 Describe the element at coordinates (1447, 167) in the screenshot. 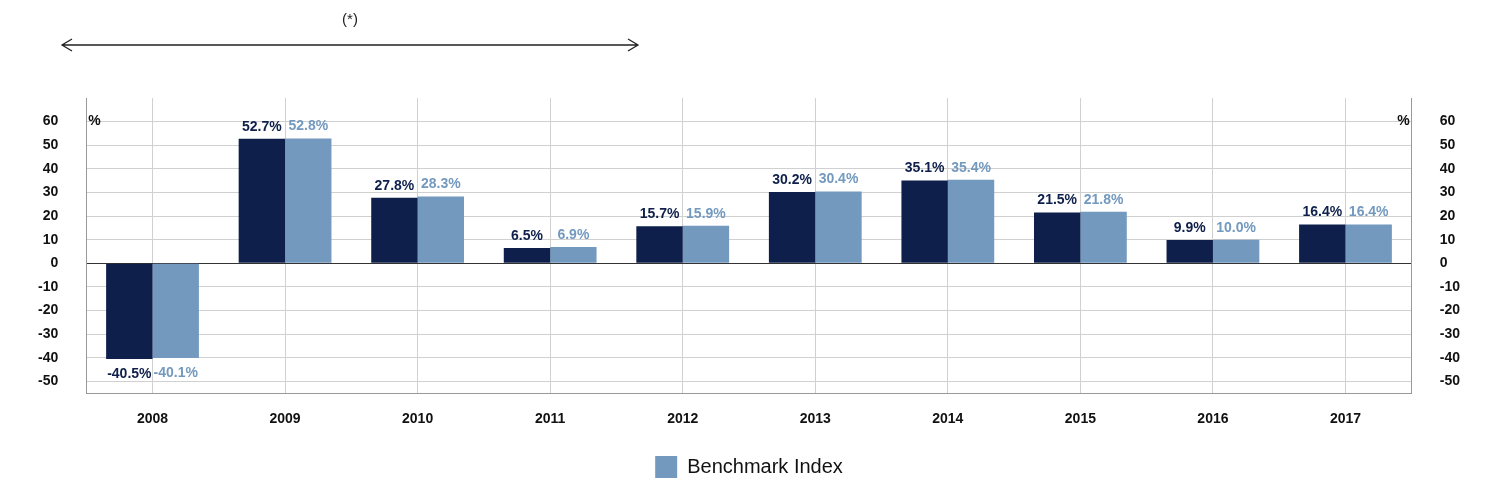

I see `y2-tick-label: 40` at that location.